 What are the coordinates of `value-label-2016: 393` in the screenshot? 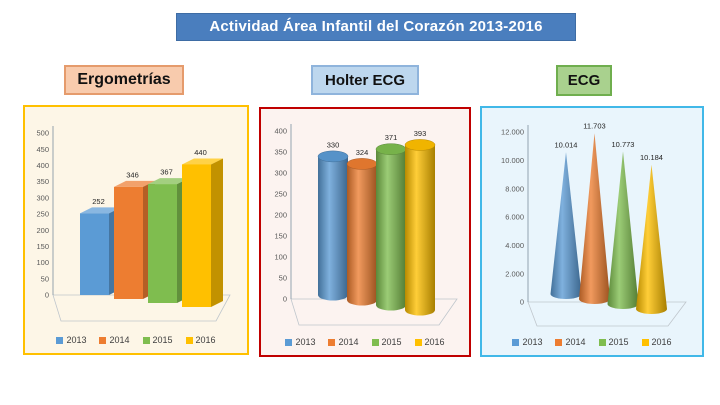 It's located at (420, 133).